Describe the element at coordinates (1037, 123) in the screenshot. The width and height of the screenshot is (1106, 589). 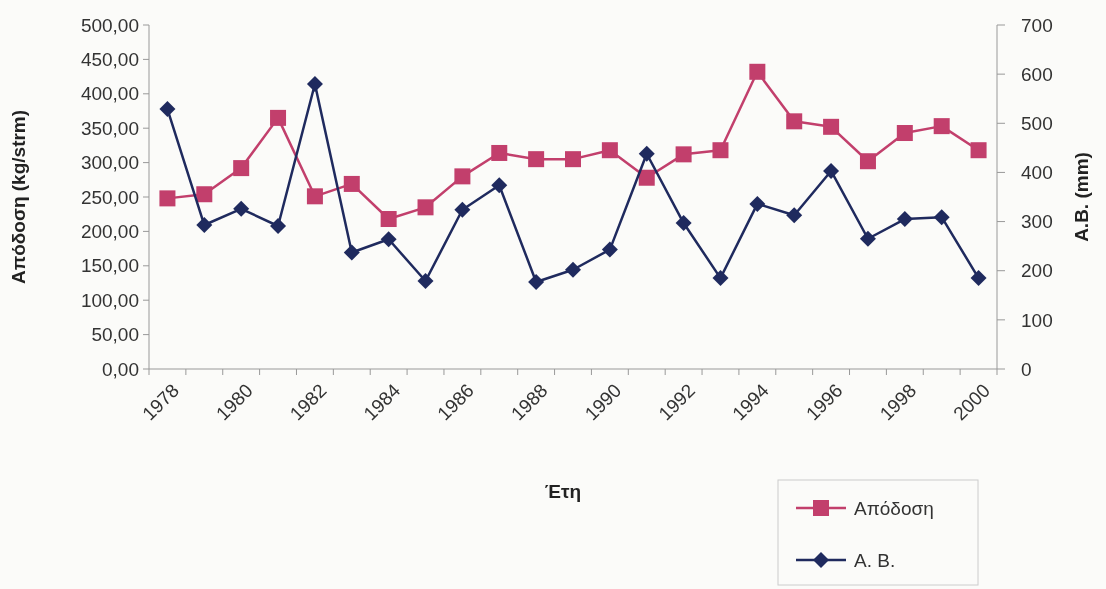
I see `y2-tick-label: 500` at that location.